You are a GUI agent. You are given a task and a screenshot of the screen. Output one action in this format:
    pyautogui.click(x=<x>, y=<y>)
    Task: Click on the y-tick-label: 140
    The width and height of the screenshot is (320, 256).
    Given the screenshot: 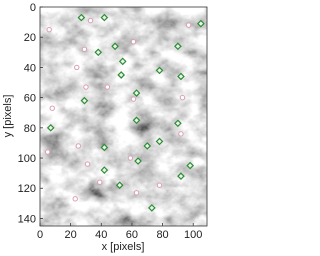 What is the action you would take?
    pyautogui.click(x=27, y=219)
    